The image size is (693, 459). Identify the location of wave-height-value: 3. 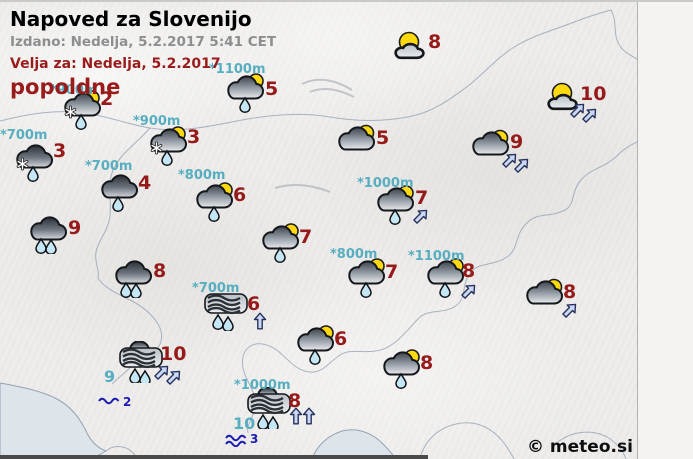
(254, 439).